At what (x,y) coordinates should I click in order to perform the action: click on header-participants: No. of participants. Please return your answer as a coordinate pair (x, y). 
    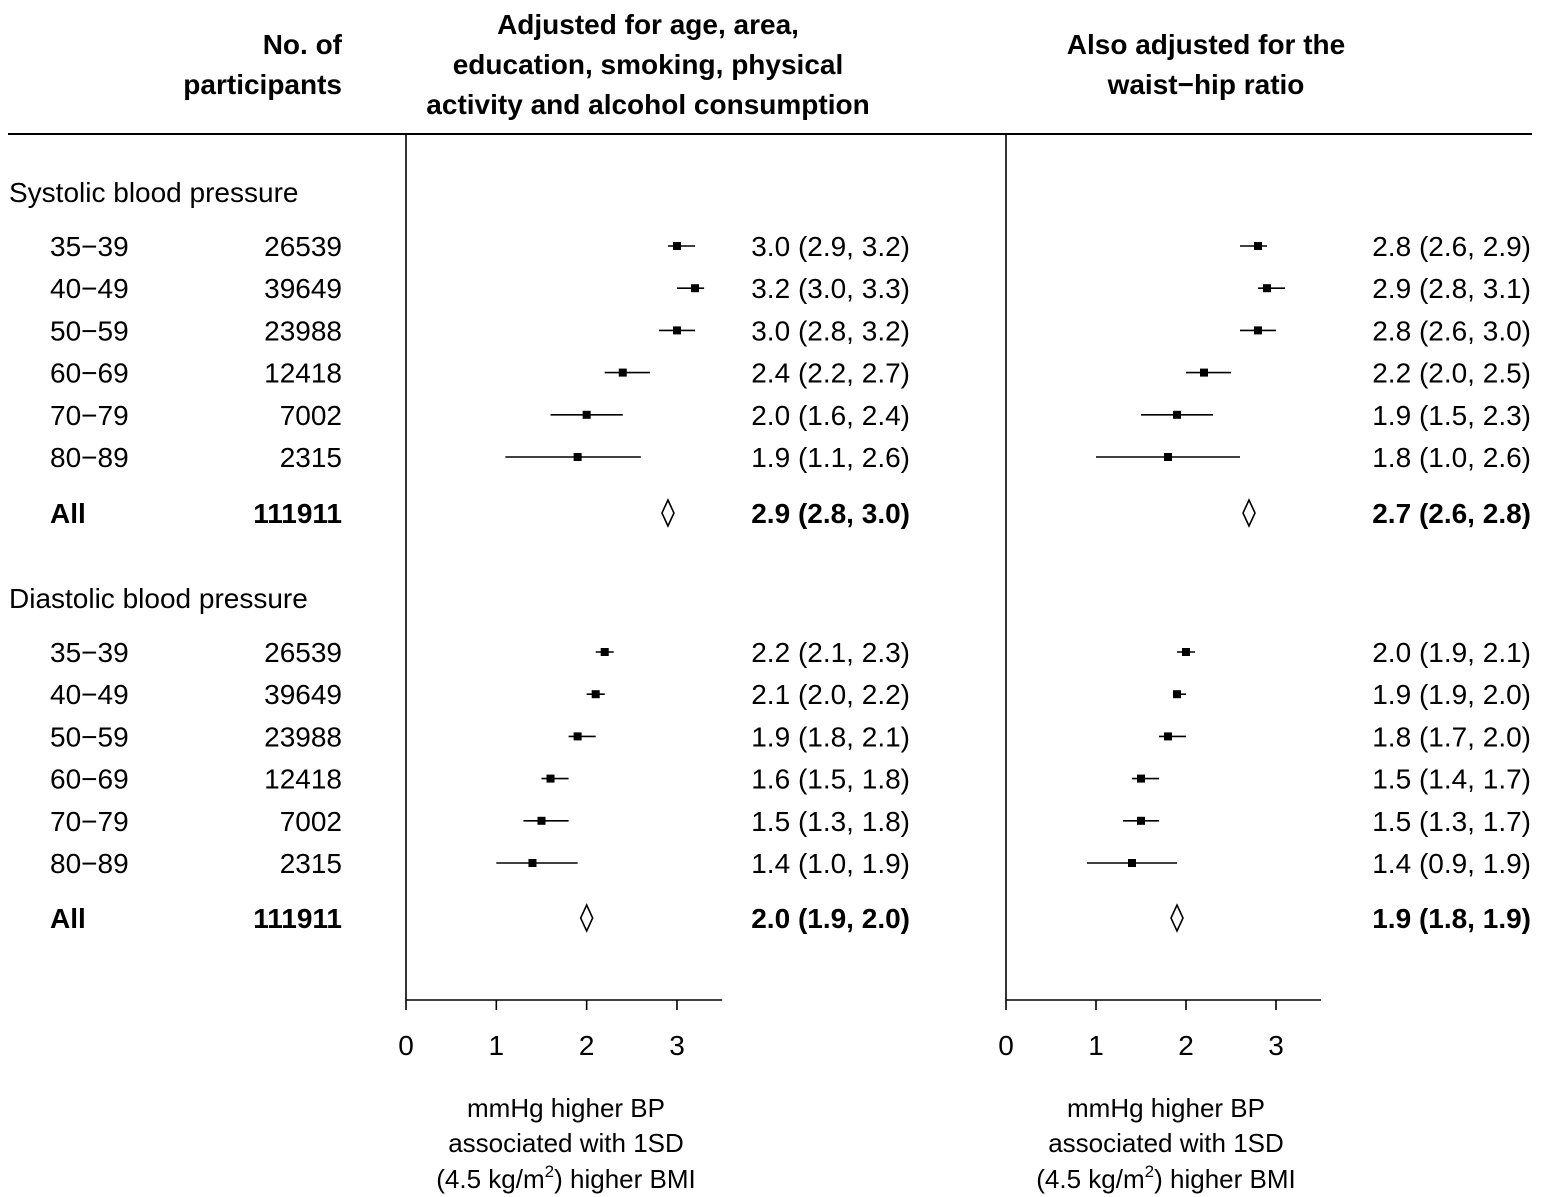
    Looking at the image, I should click on (262, 64).